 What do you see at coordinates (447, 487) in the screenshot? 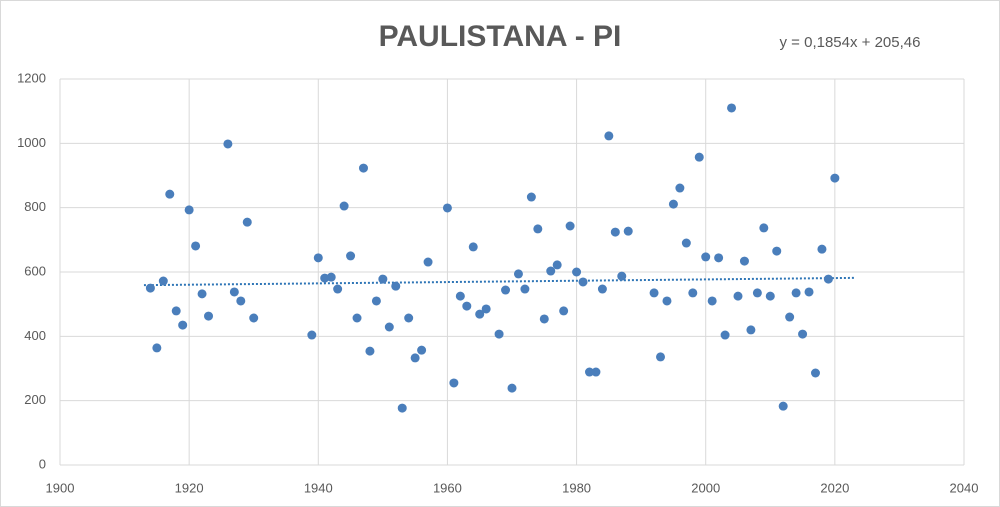
I see `x-tick-label: 1960` at bounding box center [447, 487].